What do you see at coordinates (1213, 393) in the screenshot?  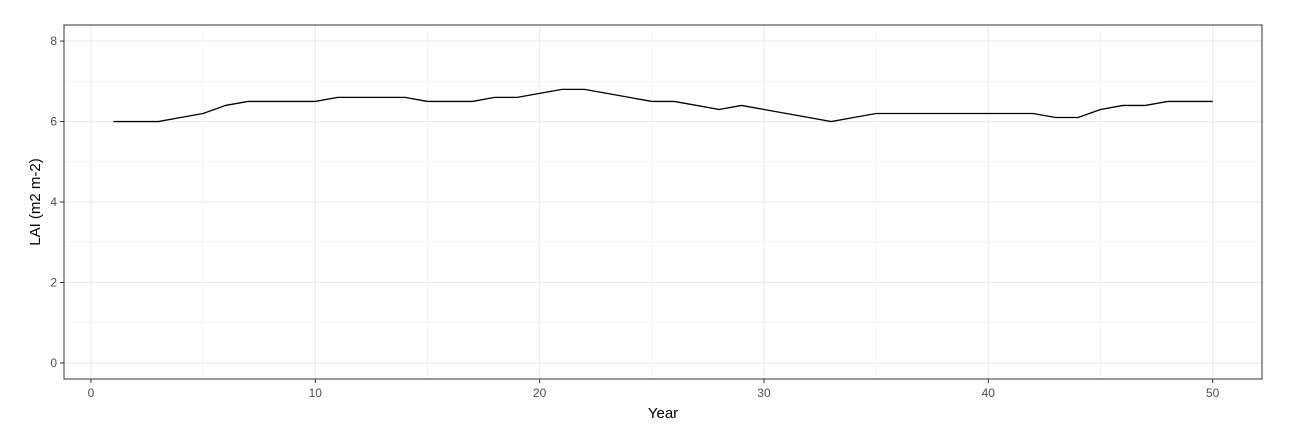 I see `x-tick-label: 50` at bounding box center [1213, 393].